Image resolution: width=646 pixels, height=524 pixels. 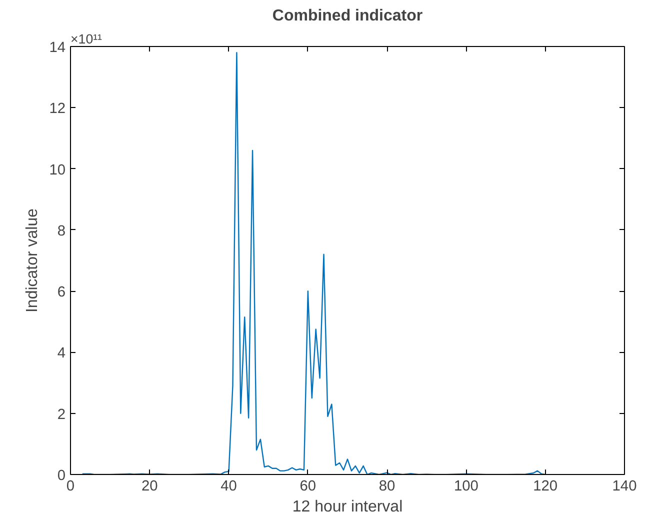 What do you see at coordinates (466, 486) in the screenshot?
I see `x-tick-label: 100` at bounding box center [466, 486].